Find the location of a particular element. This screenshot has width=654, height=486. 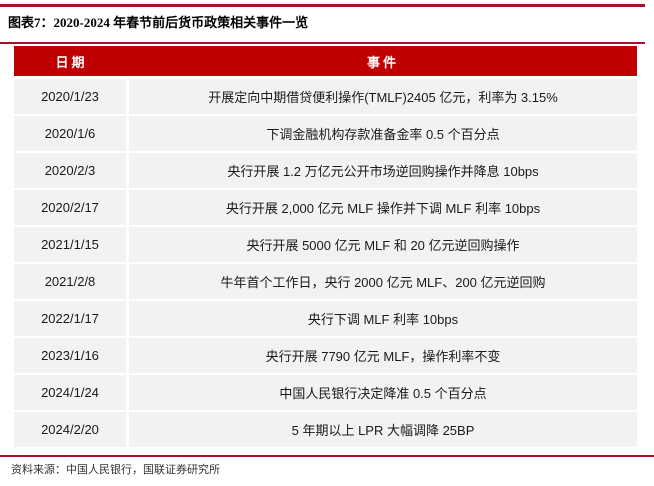

bottom-rule is located at coordinates (327, 456).